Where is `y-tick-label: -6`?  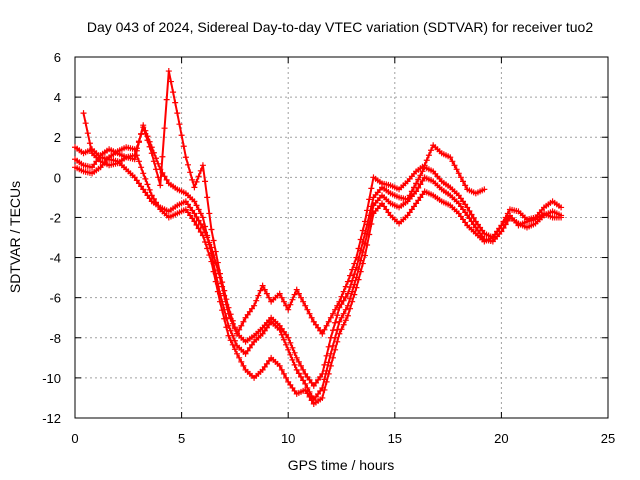
y-tick-label: -6 is located at coordinates (55, 298).